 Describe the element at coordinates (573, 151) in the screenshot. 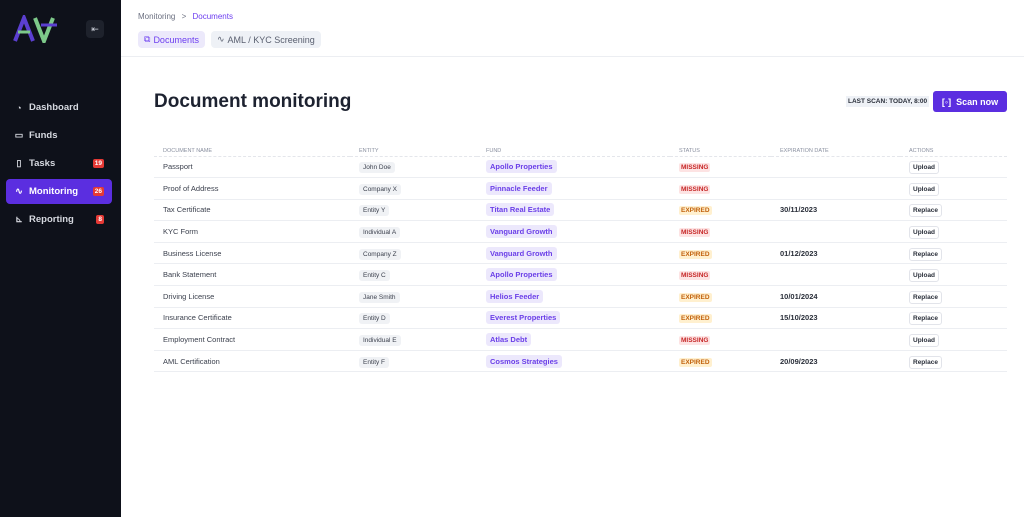

I see `column-header: FUND` at that location.